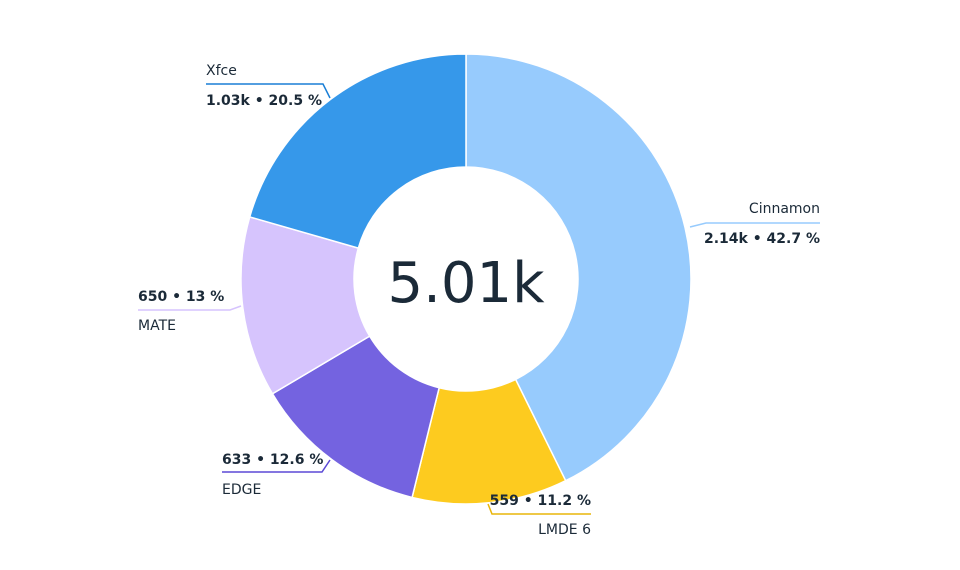  What do you see at coordinates (181, 297) in the screenshot?
I see `slice-label-value: 650 • 13 %` at bounding box center [181, 297].